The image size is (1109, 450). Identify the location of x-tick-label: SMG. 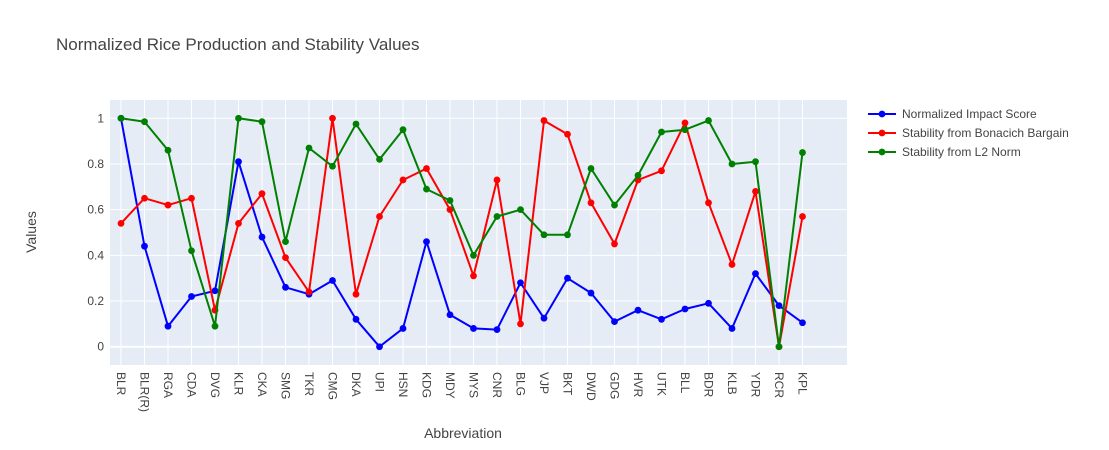
(286, 385).